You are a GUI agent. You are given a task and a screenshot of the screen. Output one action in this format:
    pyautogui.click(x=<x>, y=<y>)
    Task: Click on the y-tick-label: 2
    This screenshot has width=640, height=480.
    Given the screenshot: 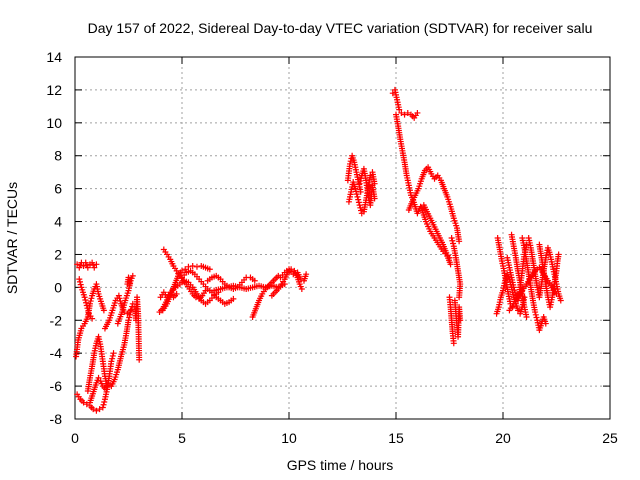 What is the action you would take?
    pyautogui.click(x=58, y=254)
    